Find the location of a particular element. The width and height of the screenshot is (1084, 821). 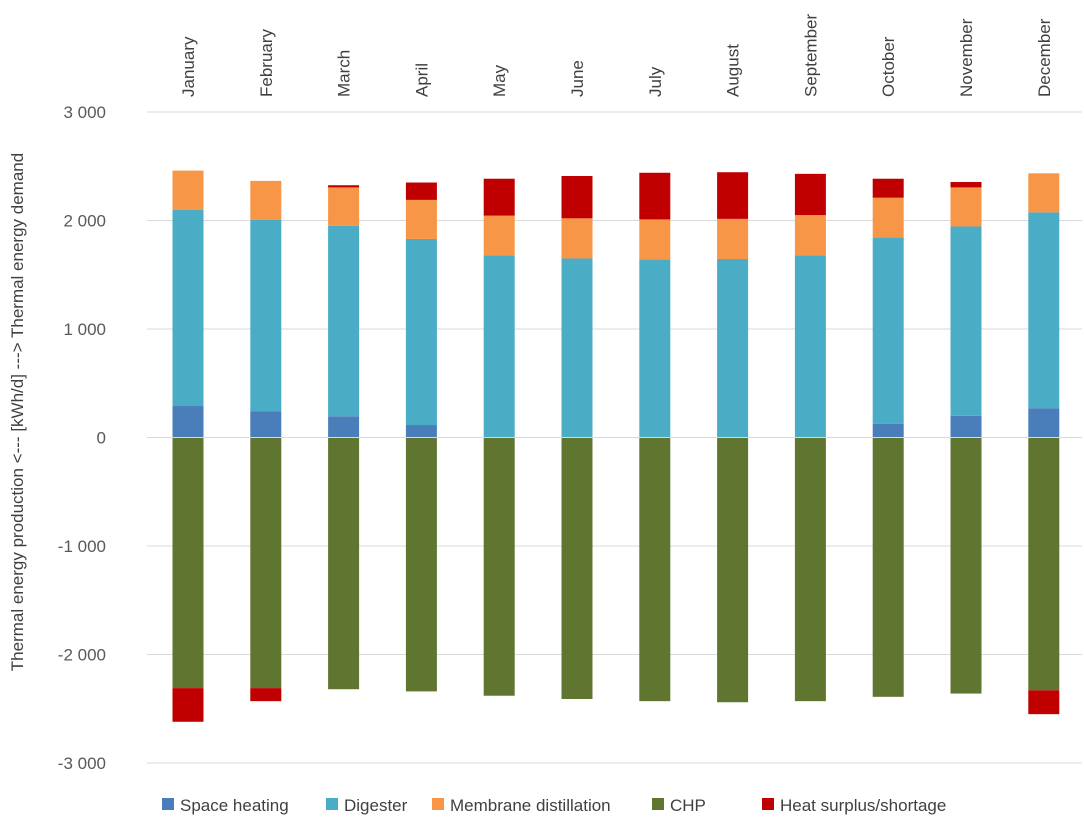

y-tick-label: -2 000 is located at coordinates (82, 655).